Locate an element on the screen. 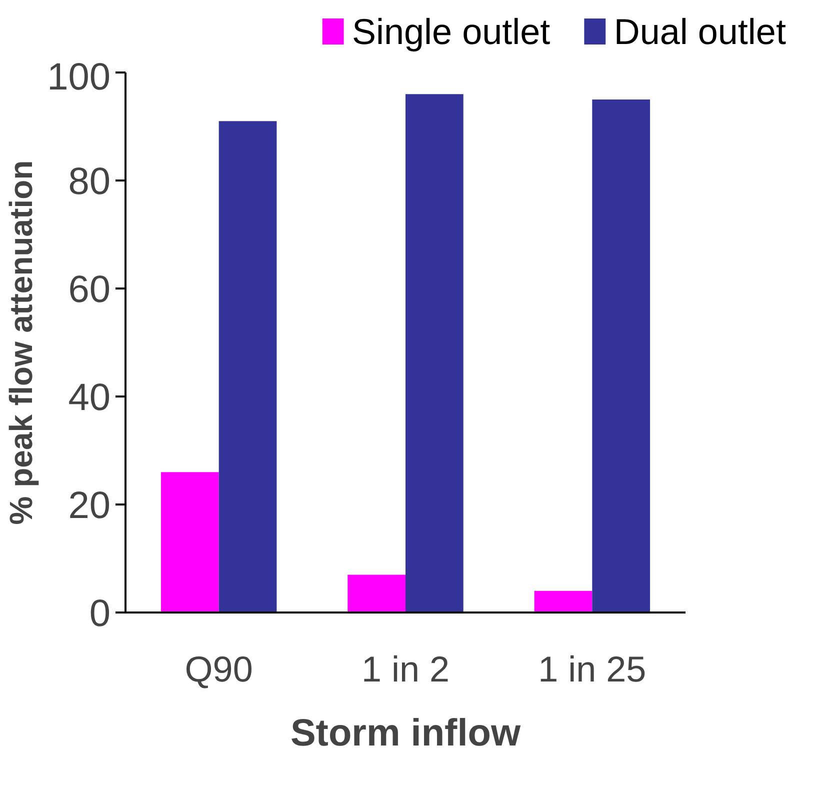  y-tick-label: 0 is located at coordinates (100, 614).